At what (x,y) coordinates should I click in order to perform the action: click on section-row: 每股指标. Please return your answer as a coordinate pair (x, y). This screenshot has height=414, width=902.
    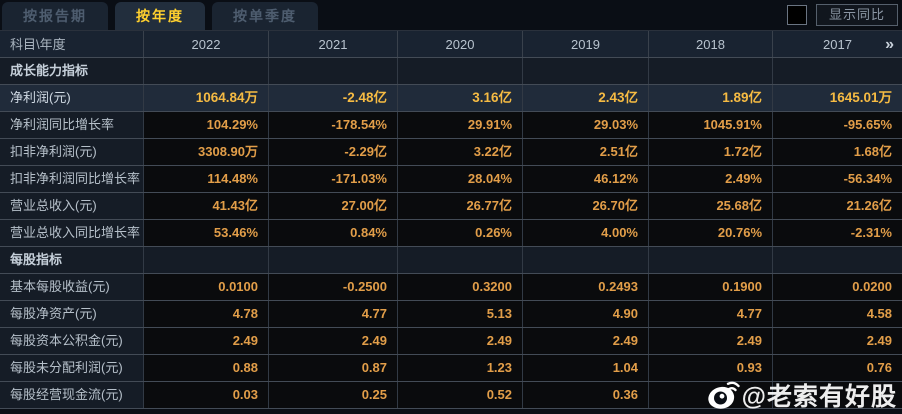
    Looking at the image, I should click on (451, 260).